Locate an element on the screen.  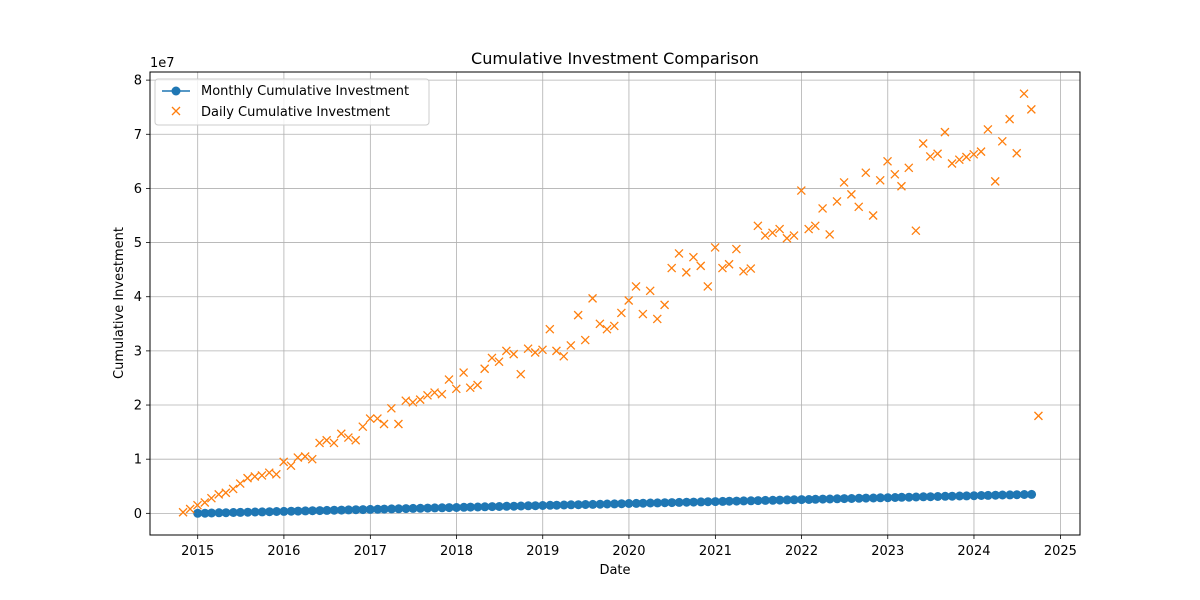
legend-monthly-marker is located at coordinates (176, 91).